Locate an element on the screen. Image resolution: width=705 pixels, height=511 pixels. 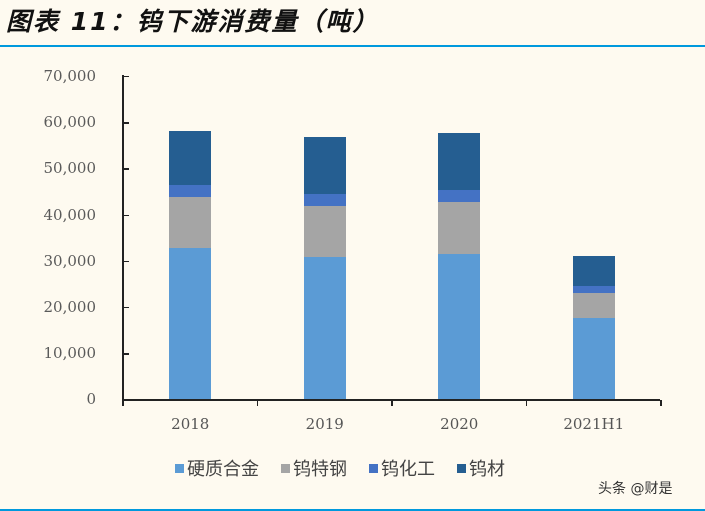
bottom-rule is located at coordinates (352, 510).